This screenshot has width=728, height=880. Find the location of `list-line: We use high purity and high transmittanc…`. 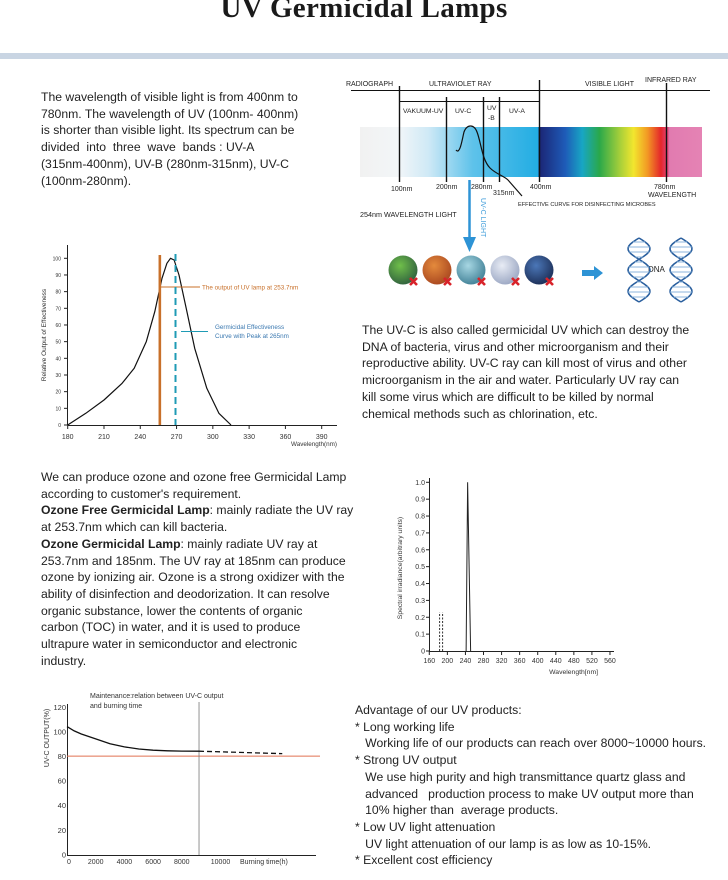

list-line: We use high purity and high transmittanc… is located at coordinates (520, 776).